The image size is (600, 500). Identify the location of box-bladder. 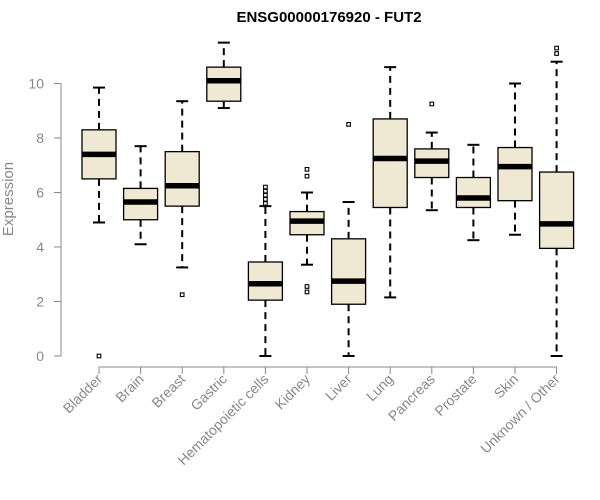
(99, 222).